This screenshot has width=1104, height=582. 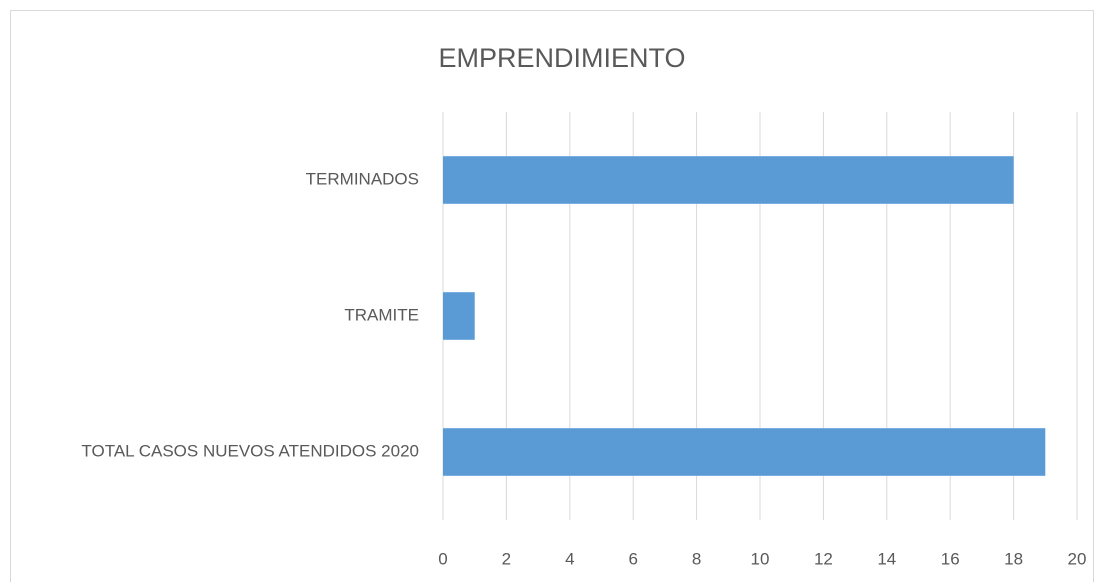 I want to click on x-tick-label: 0, so click(x=442, y=558).